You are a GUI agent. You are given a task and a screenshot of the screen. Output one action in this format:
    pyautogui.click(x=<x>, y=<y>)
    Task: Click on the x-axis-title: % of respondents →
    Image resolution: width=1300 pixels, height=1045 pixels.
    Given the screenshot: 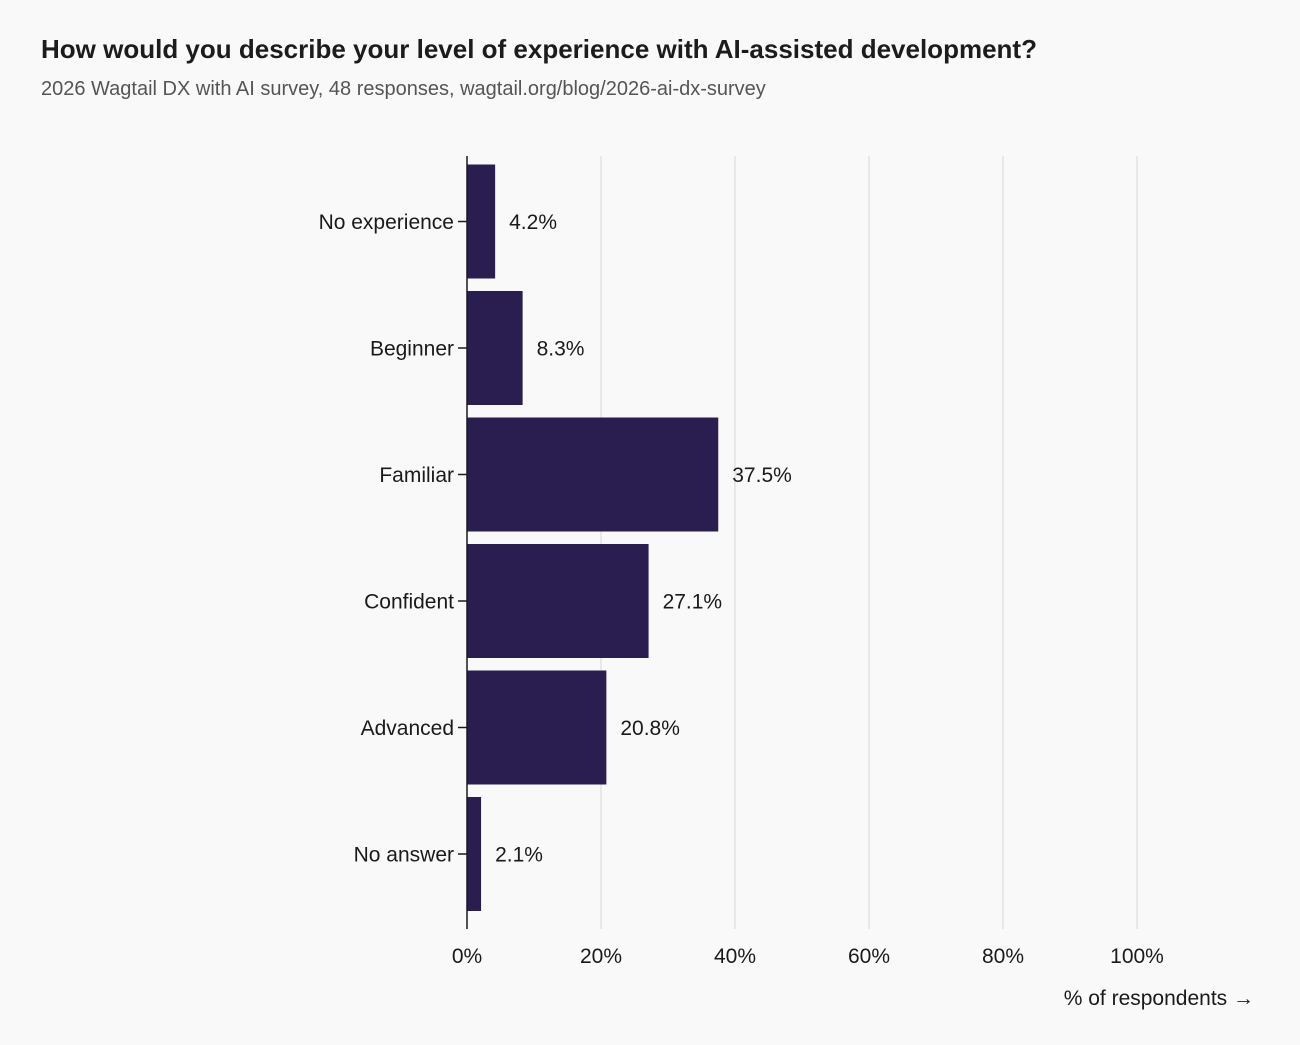 What is the action you would take?
    pyautogui.click(x=1159, y=998)
    